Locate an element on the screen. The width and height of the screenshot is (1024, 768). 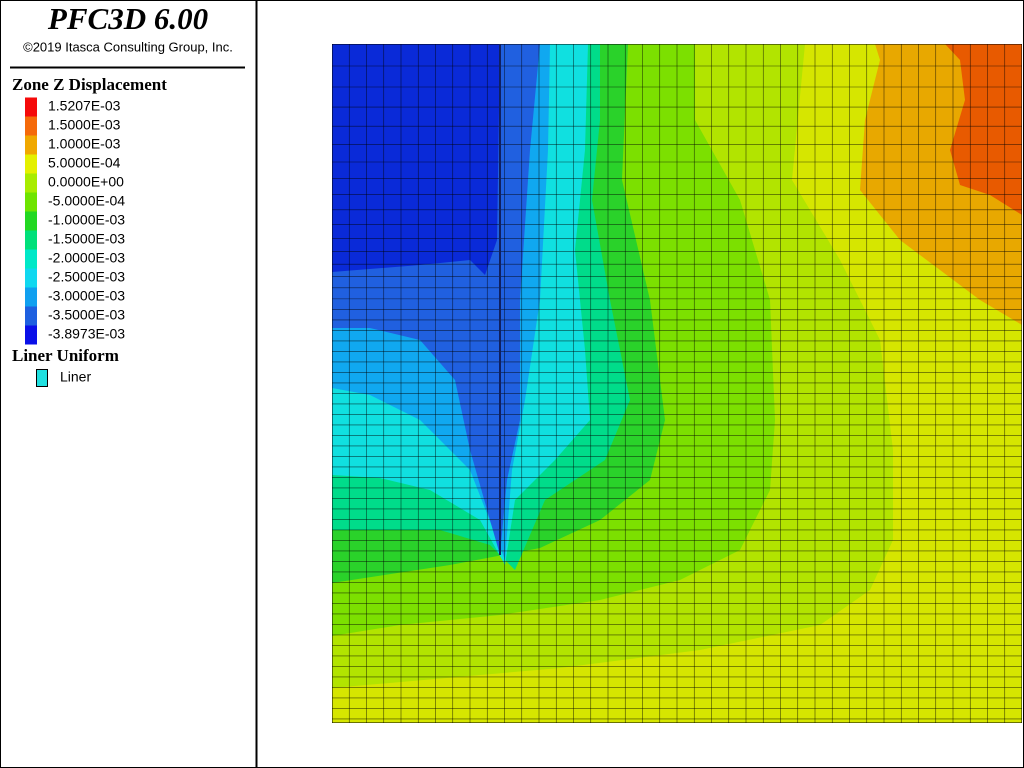
legend-label: -2.5000E-03 is located at coordinates (86, 277).